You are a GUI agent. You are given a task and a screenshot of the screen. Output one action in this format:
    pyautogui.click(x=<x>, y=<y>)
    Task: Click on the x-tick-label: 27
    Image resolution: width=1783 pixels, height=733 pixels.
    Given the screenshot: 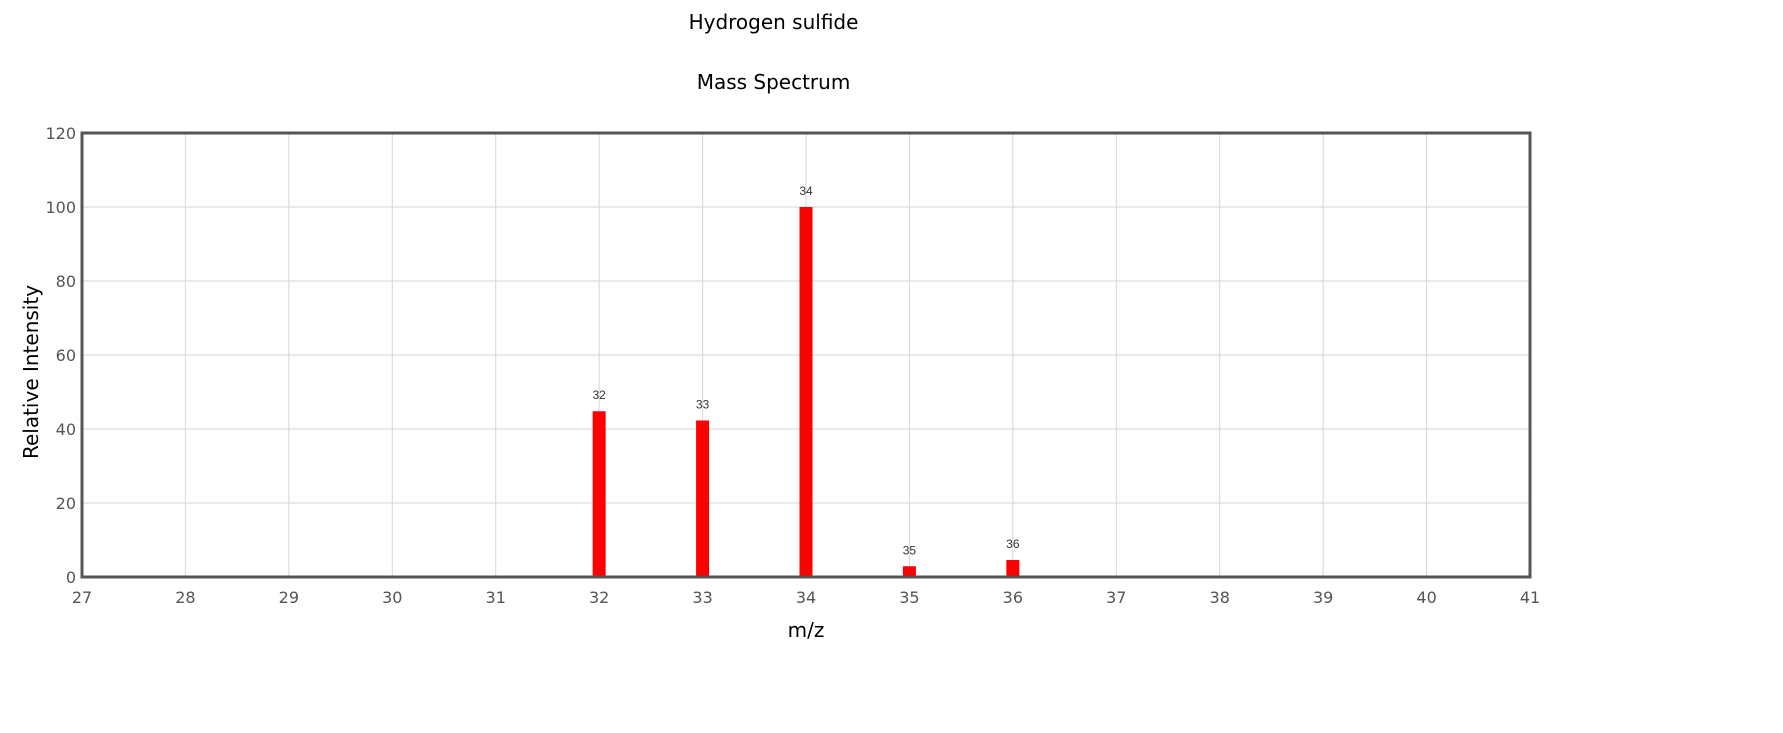 What is the action you would take?
    pyautogui.click(x=82, y=597)
    